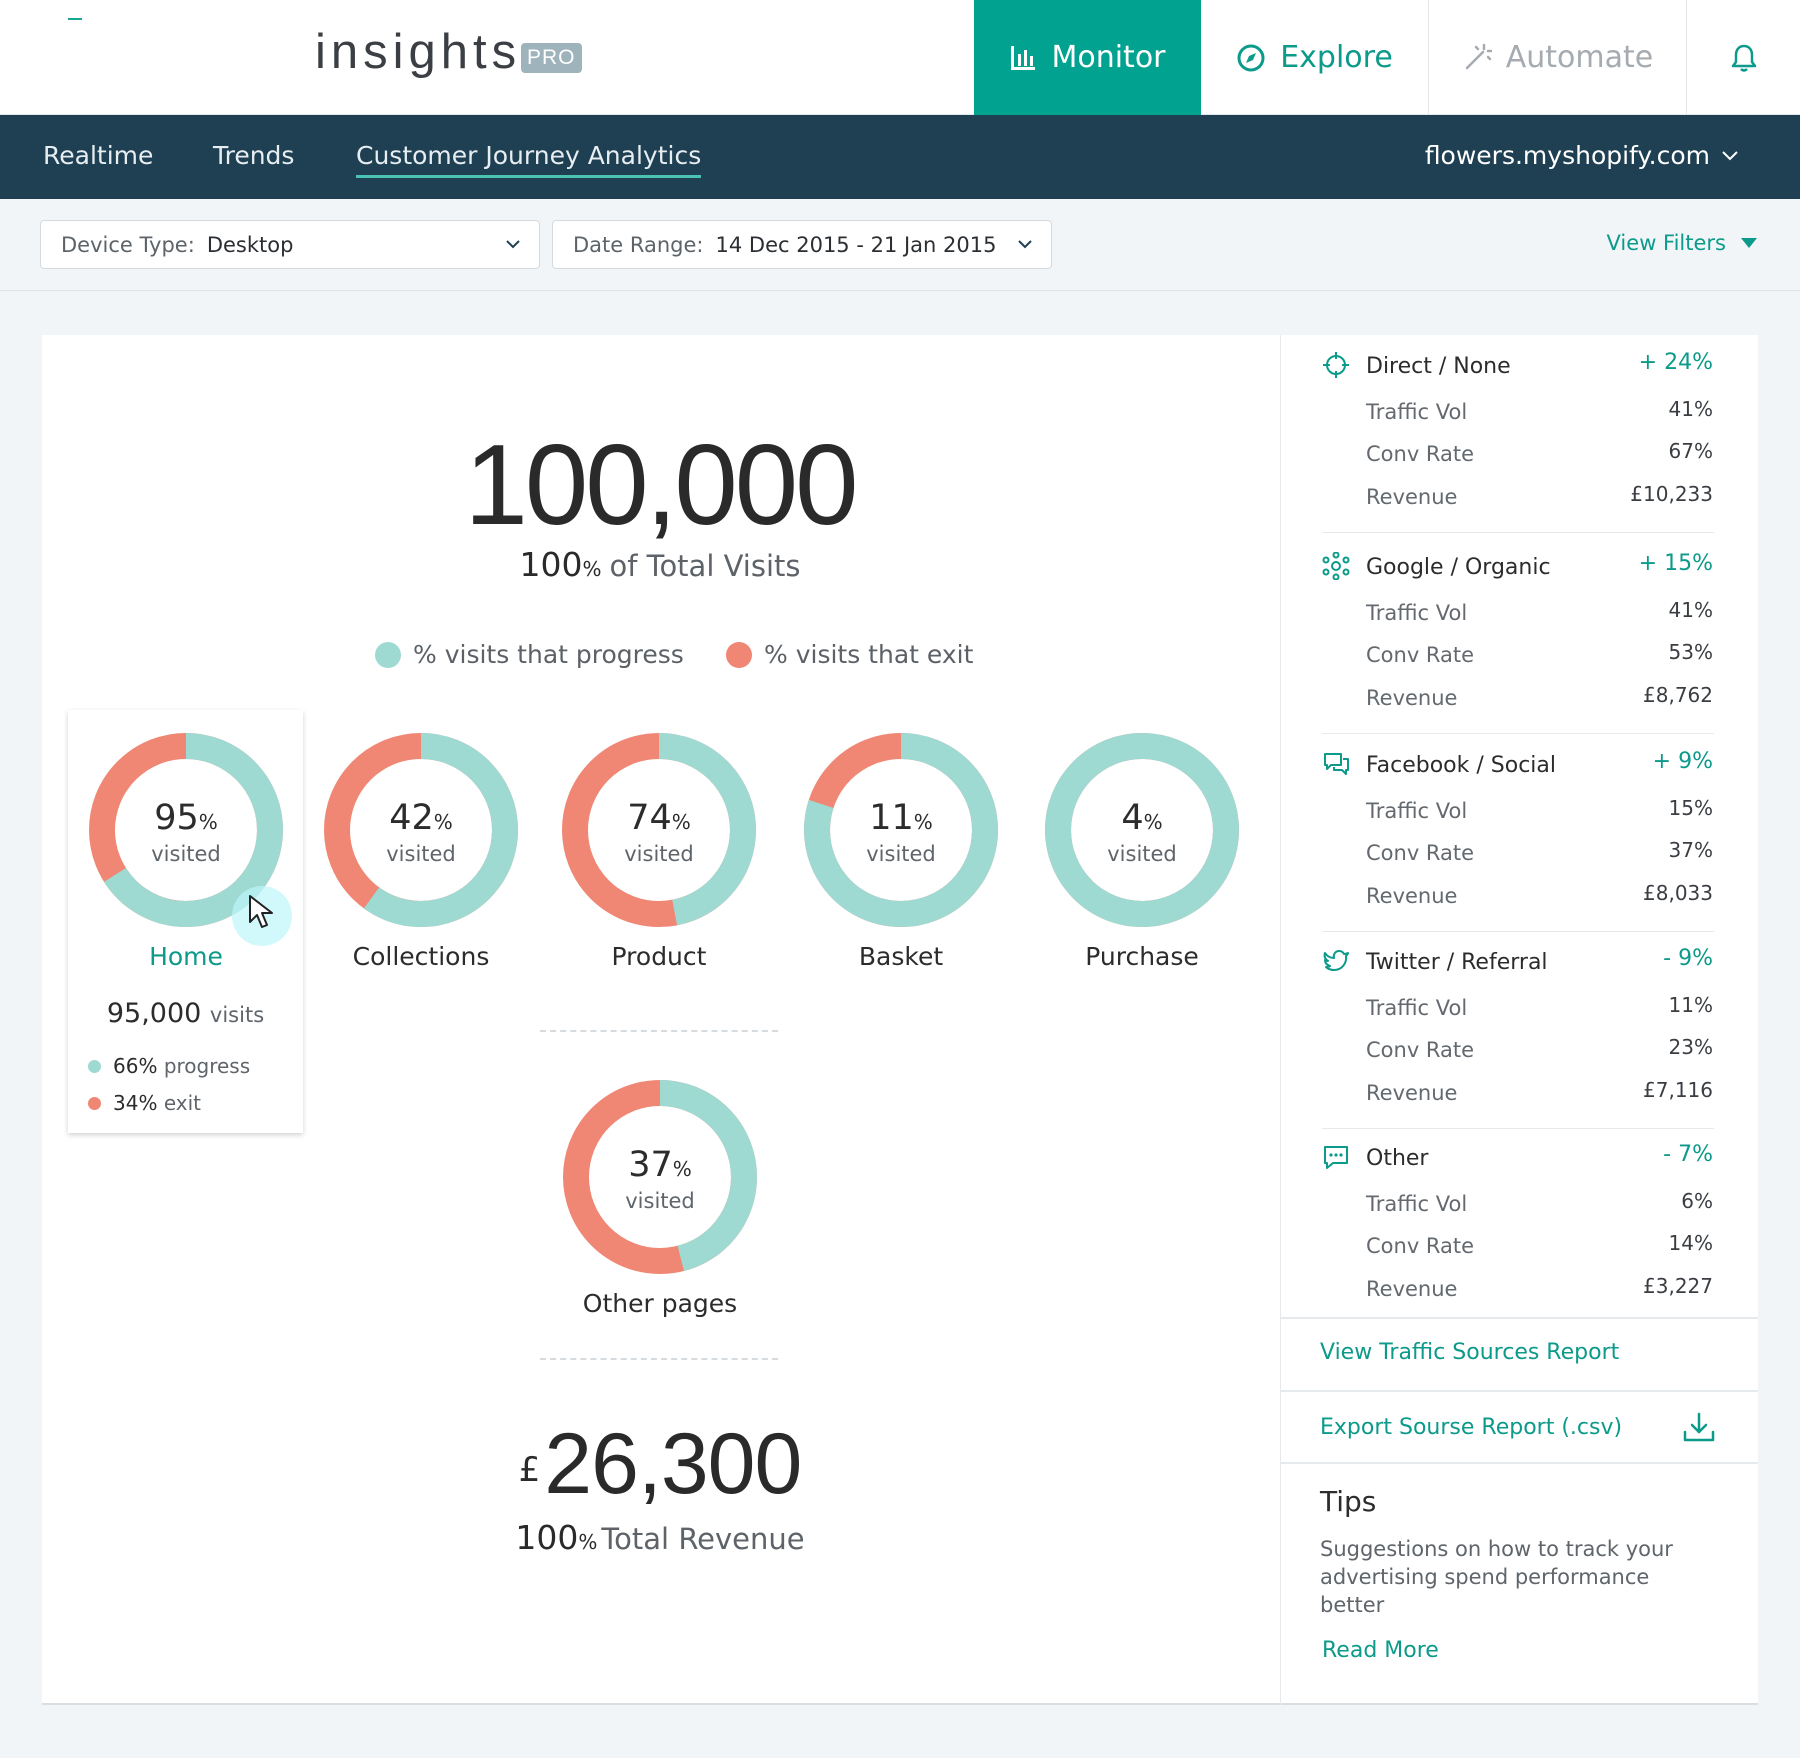  Describe the element at coordinates (1558, 57) in the screenshot. I see `nav-tab-automate: Automate` at that location.